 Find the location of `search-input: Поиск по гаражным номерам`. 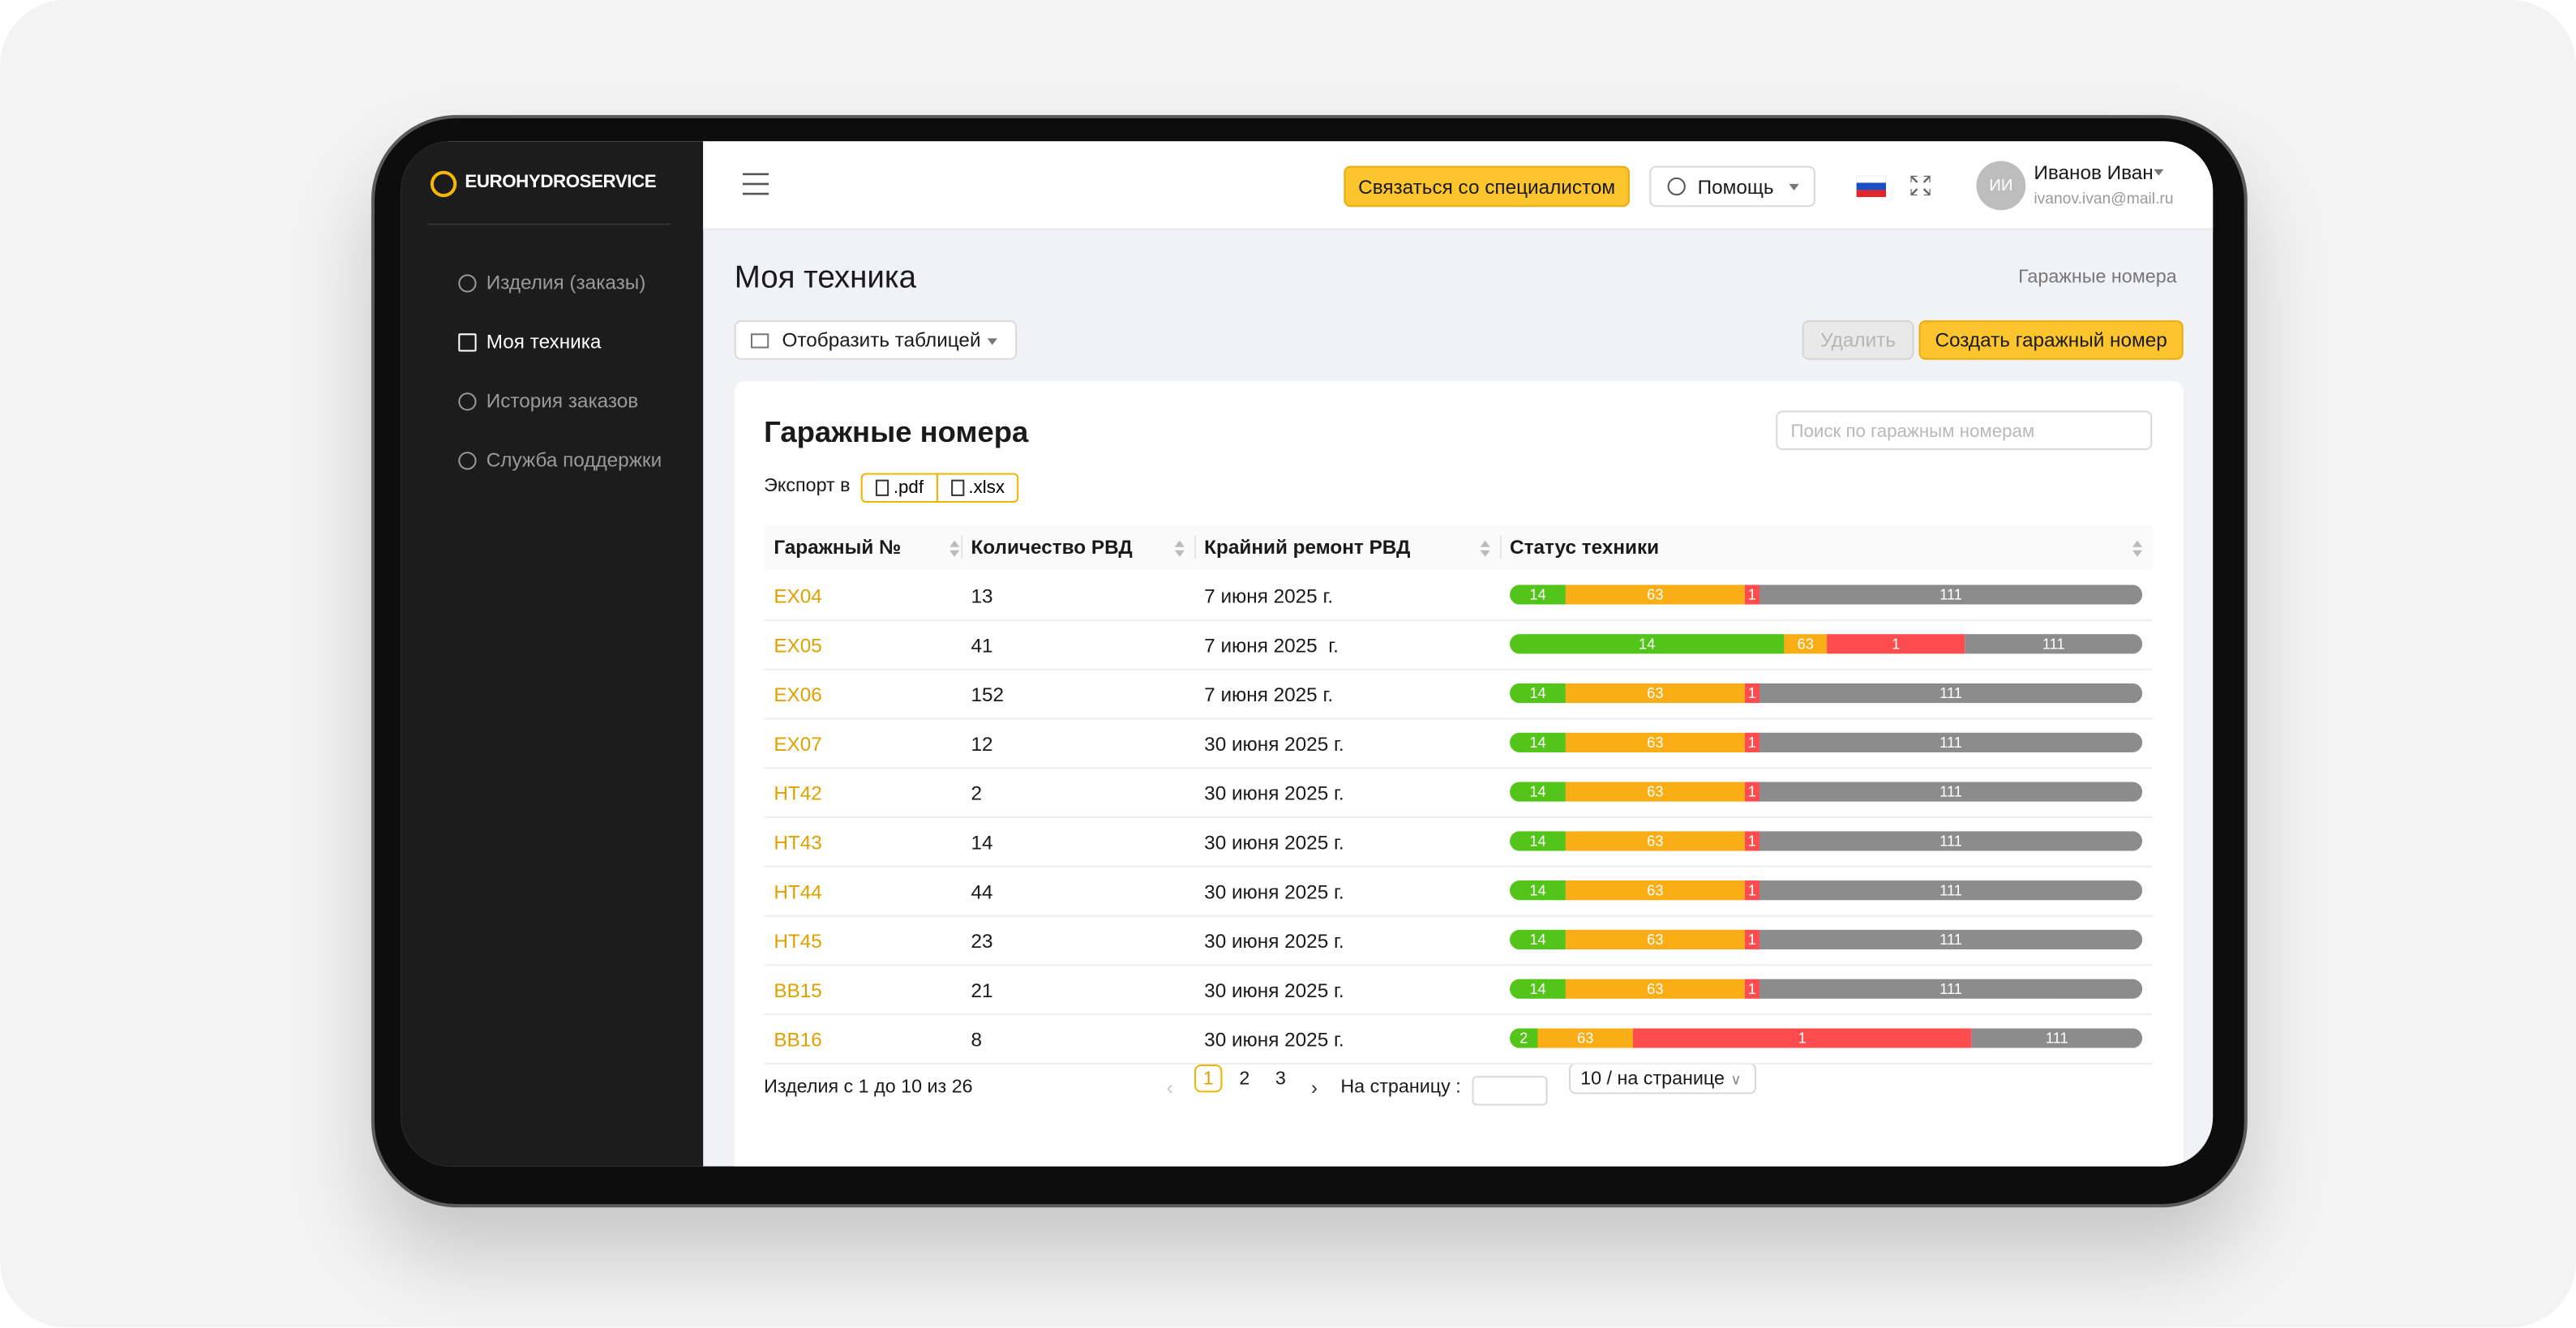

search-input: Поиск по гаражным номерам is located at coordinates (1964, 430).